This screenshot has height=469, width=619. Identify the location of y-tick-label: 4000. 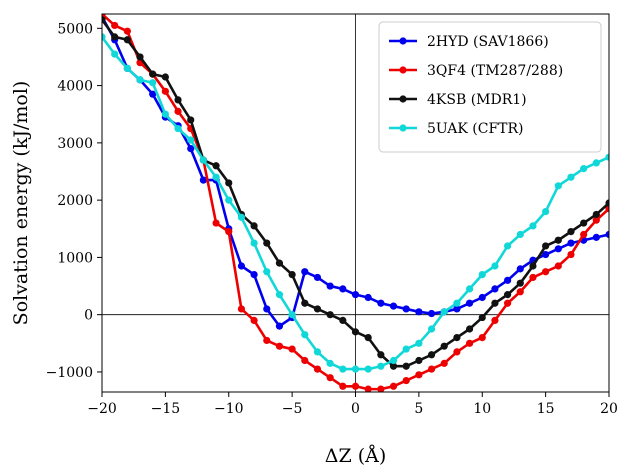
(75, 87).